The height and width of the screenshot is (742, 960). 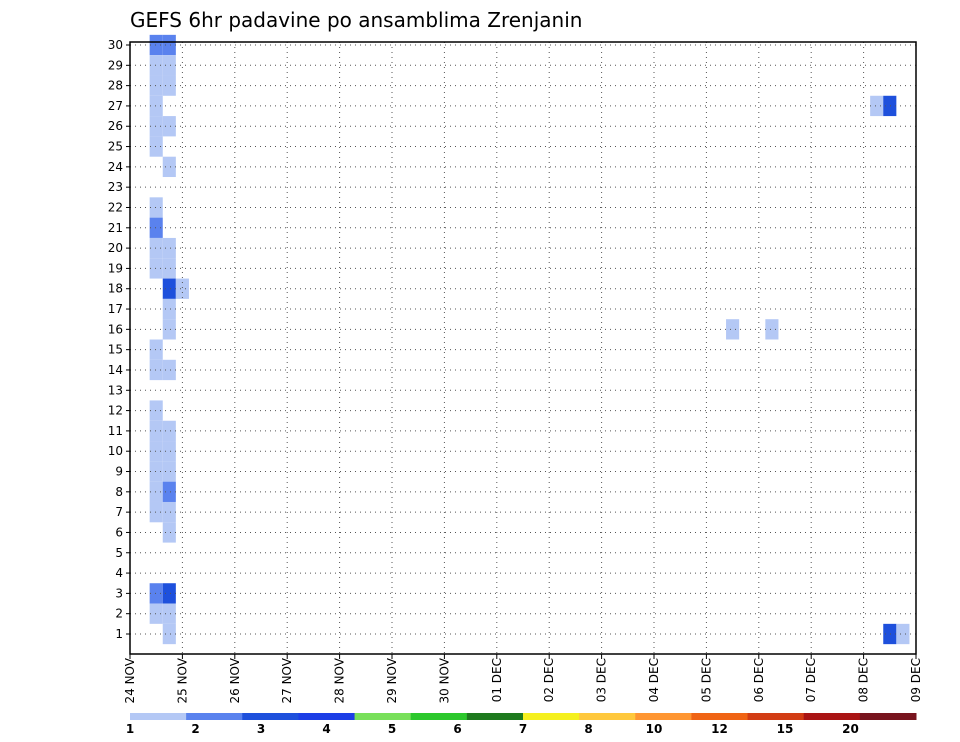 What do you see at coordinates (182, 680) in the screenshot?
I see `x-tick-label: 25 NOV` at bounding box center [182, 680].